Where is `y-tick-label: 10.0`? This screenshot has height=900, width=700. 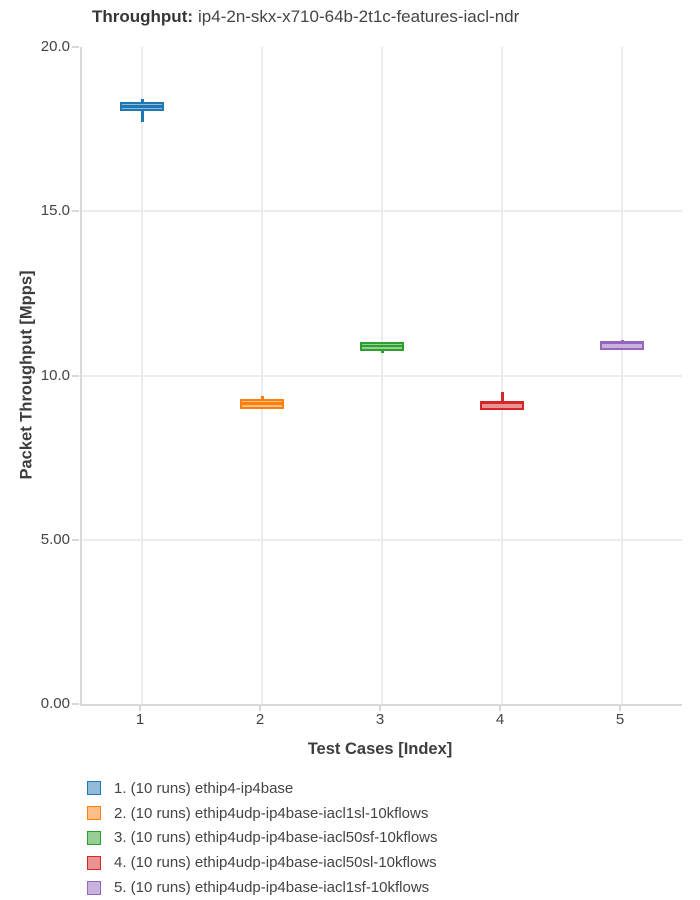
y-tick-label: 10.0 is located at coordinates (55, 375).